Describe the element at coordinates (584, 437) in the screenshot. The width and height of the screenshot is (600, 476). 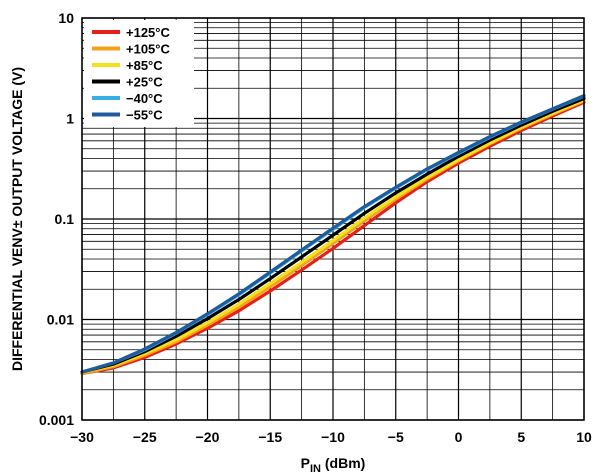
I see `x-tick-label: 10` at that location.